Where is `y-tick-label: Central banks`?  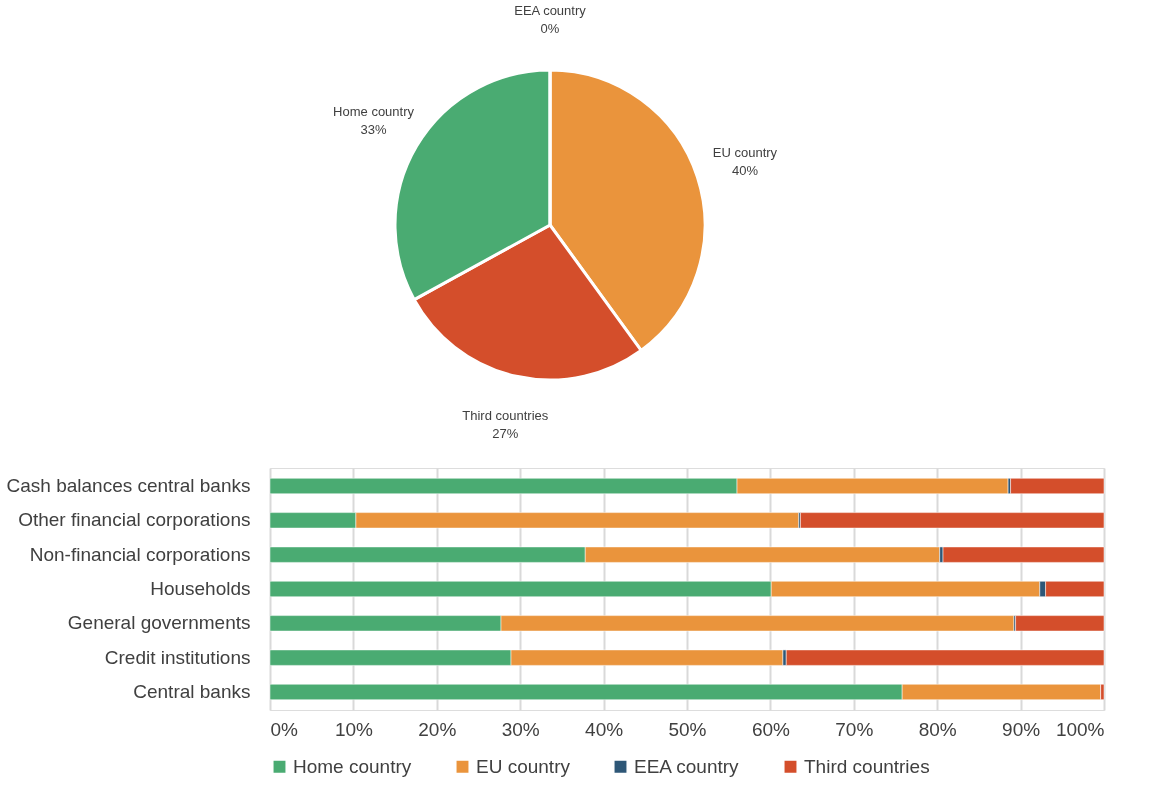 y-tick-label: Central banks is located at coordinates (192, 691).